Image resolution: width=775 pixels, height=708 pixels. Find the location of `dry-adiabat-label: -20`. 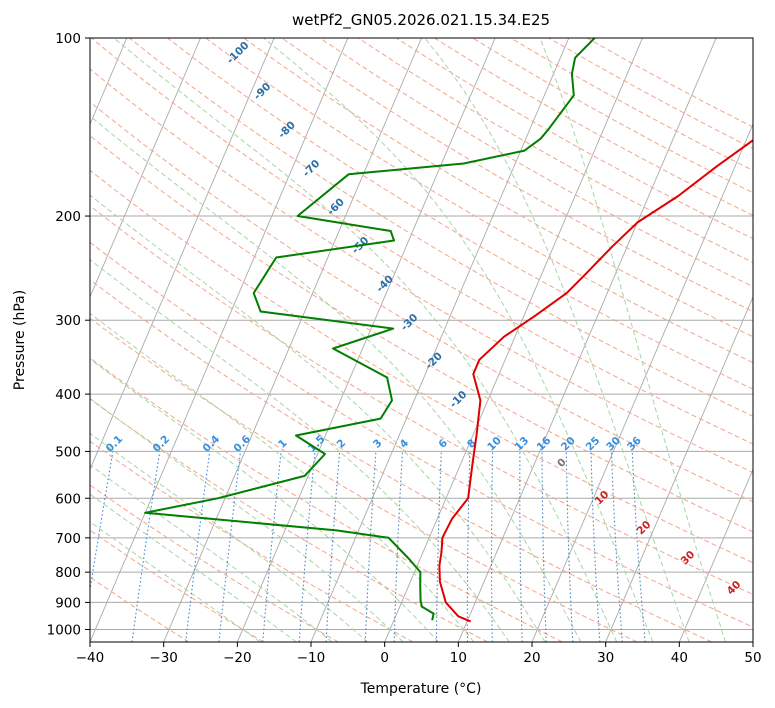

dry-adiabat-label: -20 is located at coordinates (434, 361).